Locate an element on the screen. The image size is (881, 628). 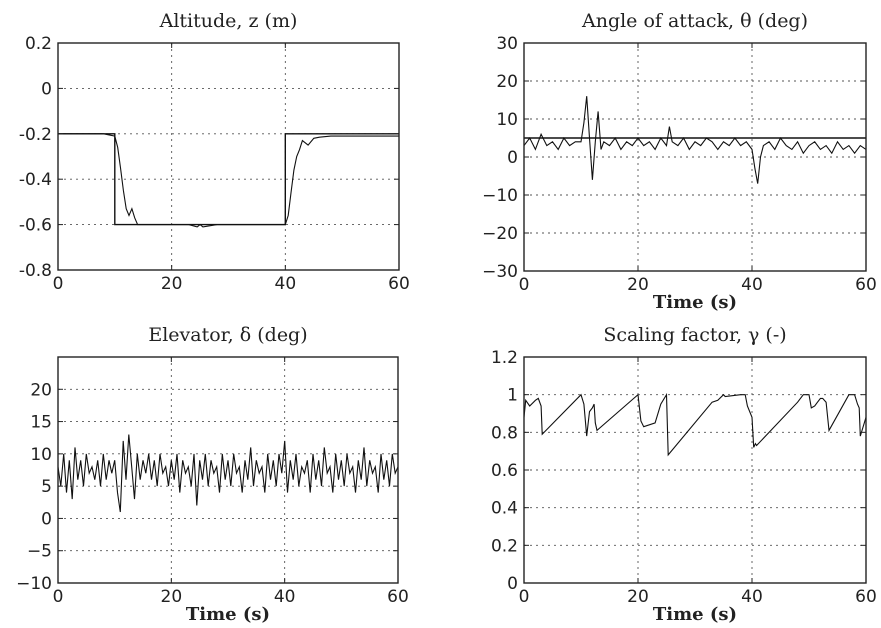
y-tick-label: 15 is located at coordinates (41, 423).